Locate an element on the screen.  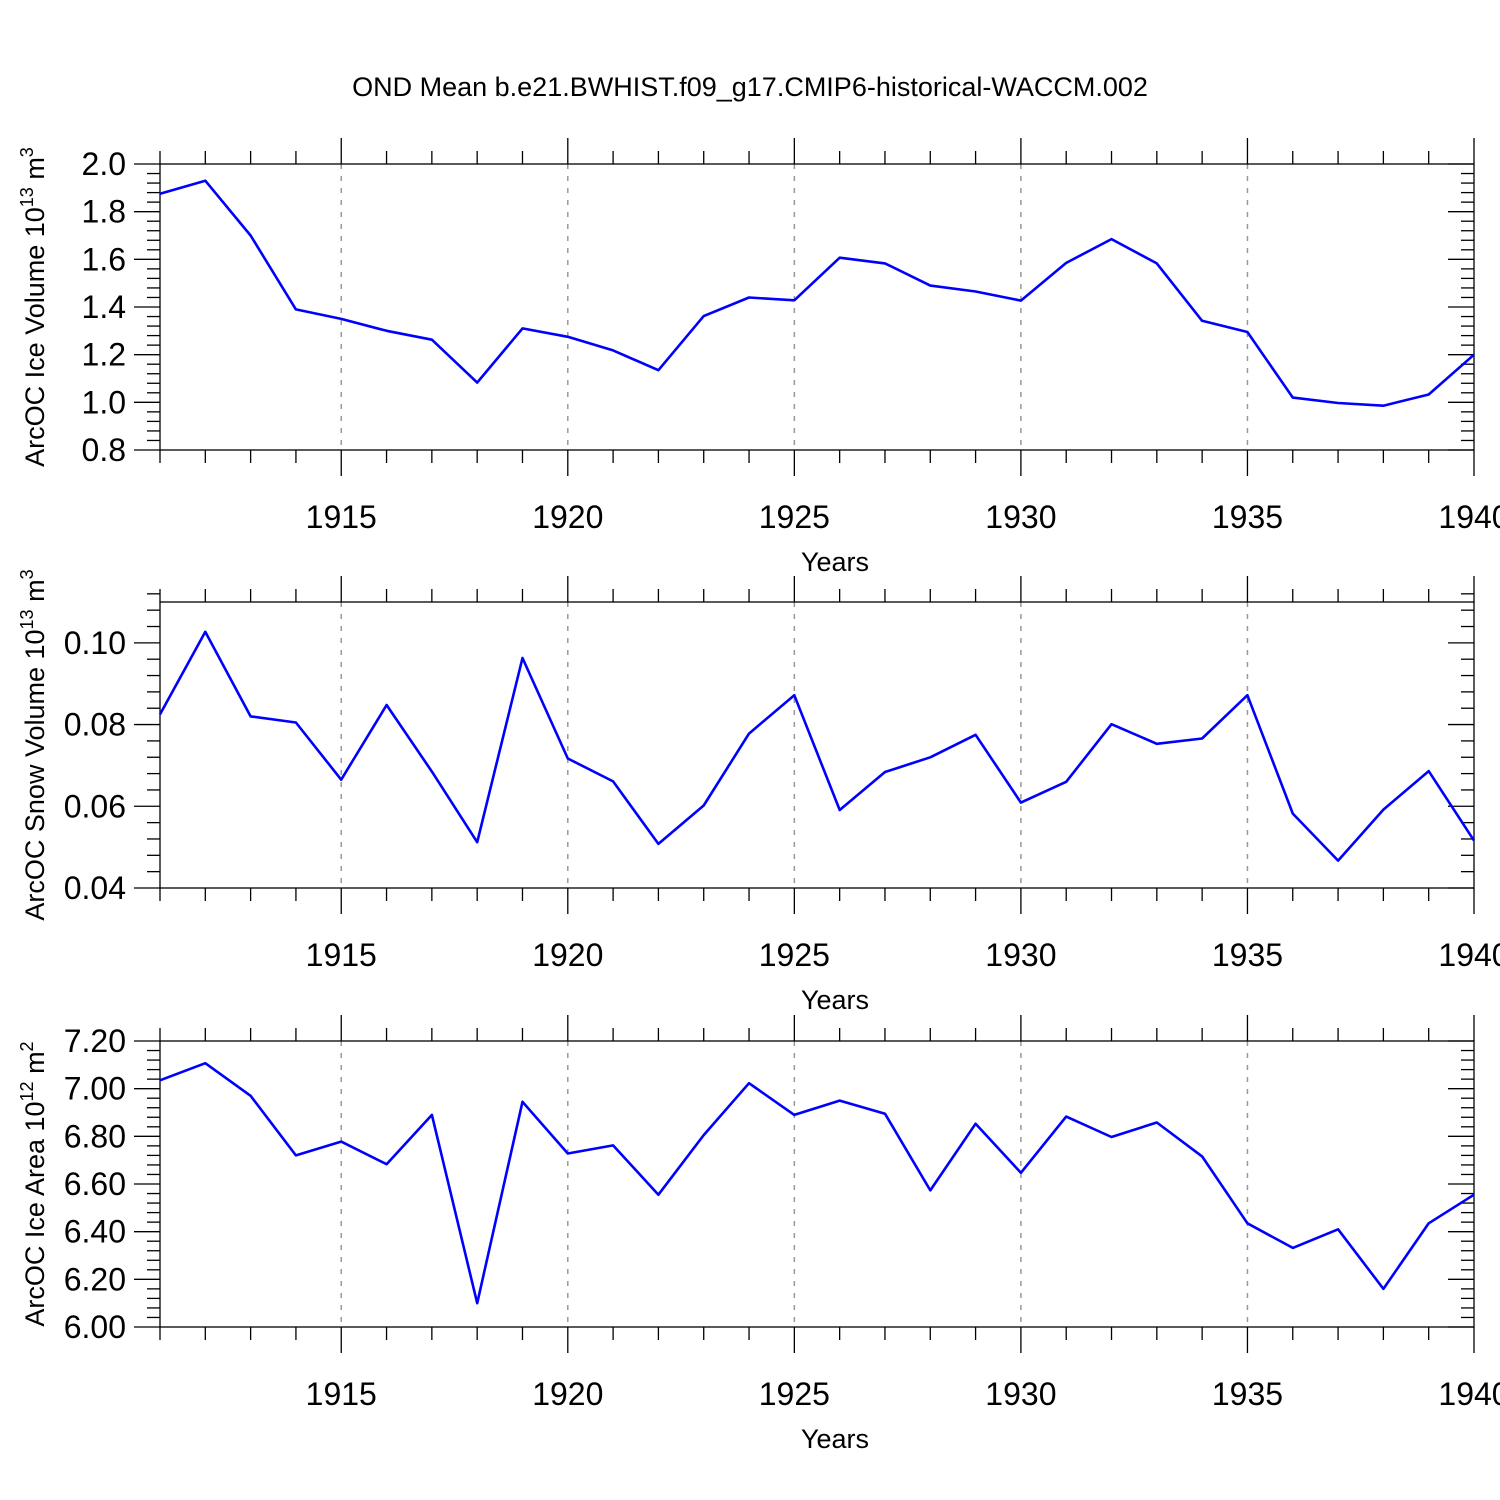
y-tick-label-0.8: 0.8 is located at coordinates (104, 450).